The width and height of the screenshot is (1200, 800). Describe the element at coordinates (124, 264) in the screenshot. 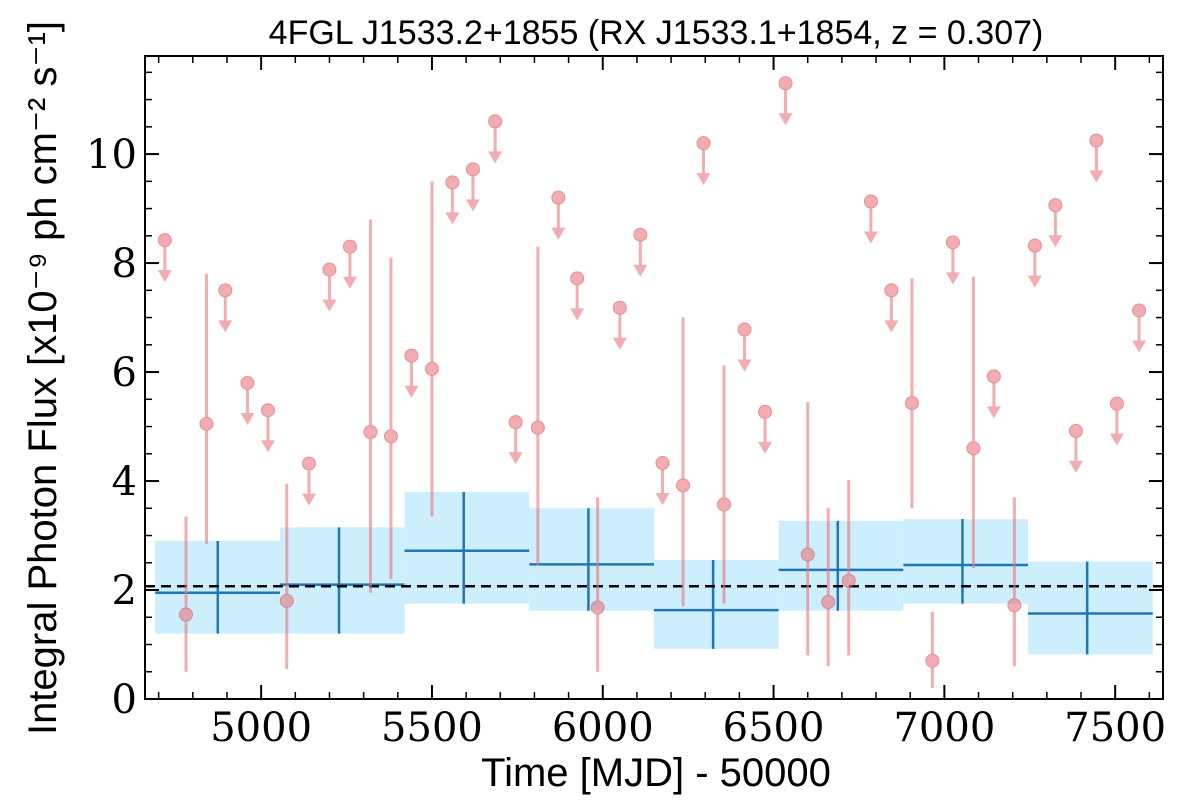

I see `y-tick-label: 8` at that location.